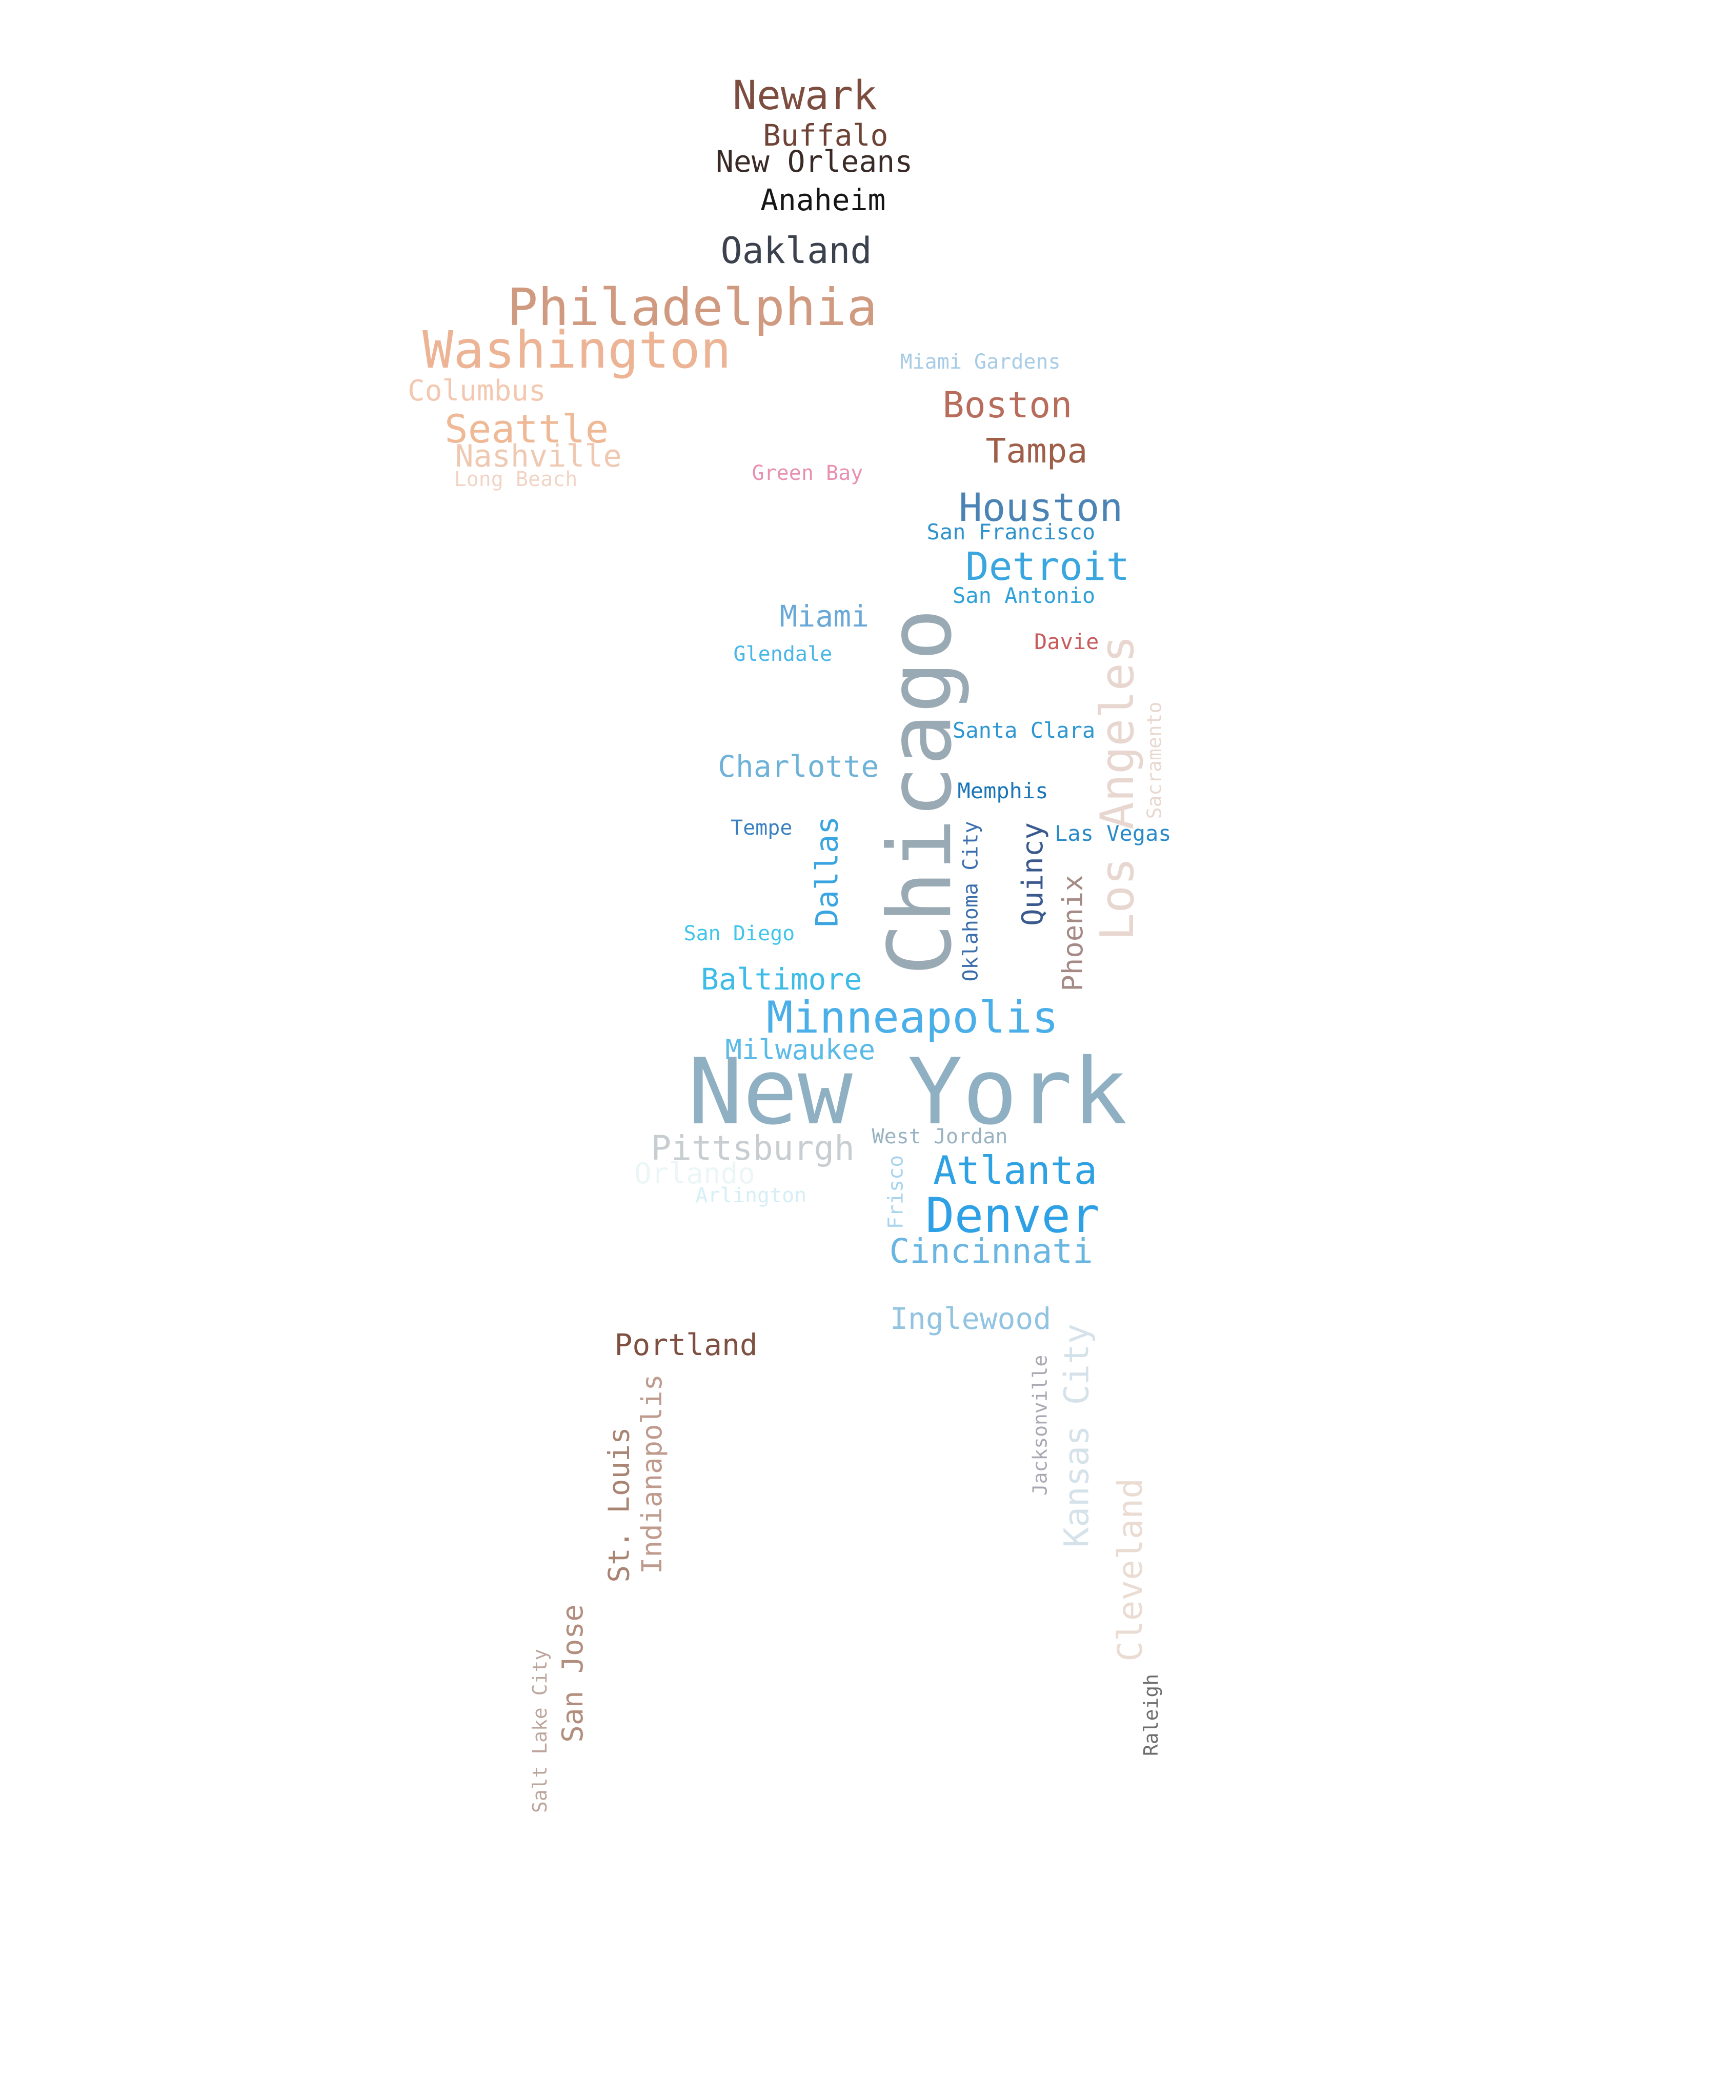 The width and height of the screenshot is (1736, 2100). What do you see at coordinates (751, 1195) in the screenshot?
I see `word-arlington: Arlington` at bounding box center [751, 1195].